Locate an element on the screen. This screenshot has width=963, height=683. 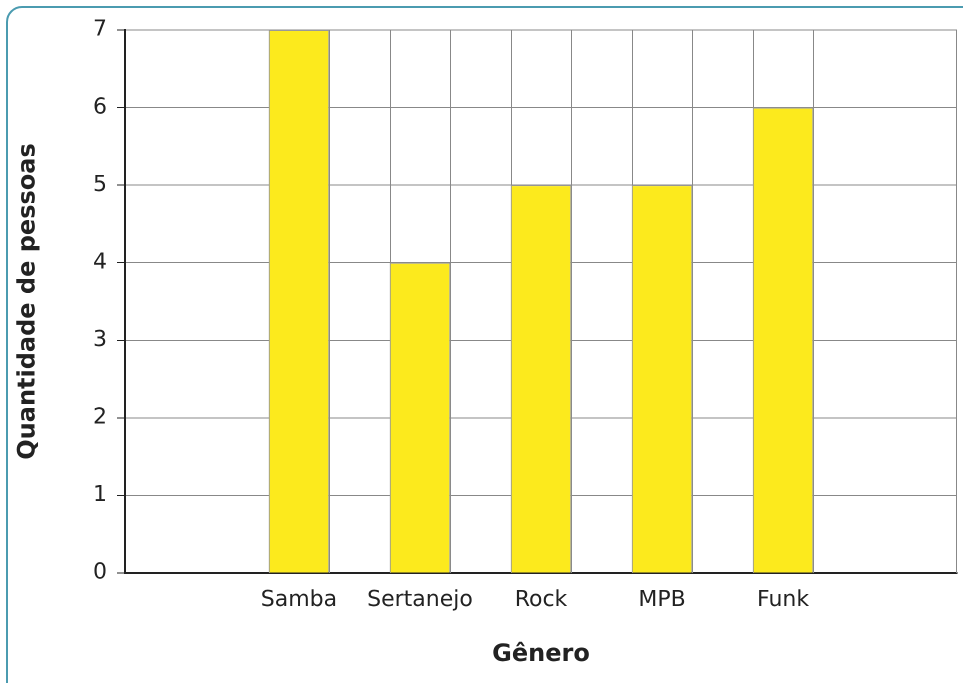
y-tick-label: 0 is located at coordinates (100, 572).